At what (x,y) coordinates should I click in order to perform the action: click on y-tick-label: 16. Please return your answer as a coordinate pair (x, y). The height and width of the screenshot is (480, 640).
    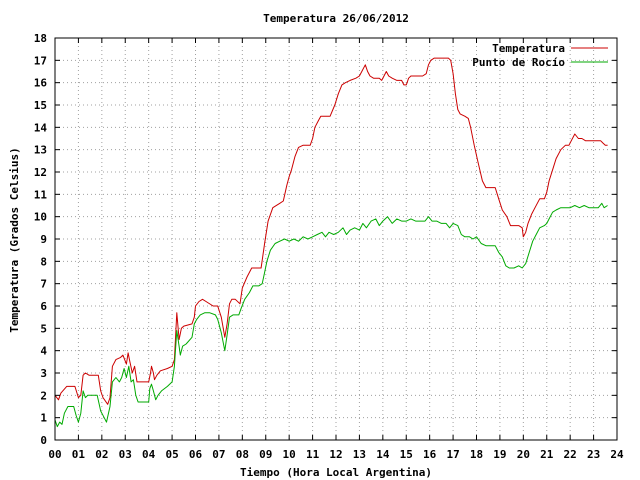
    Looking at the image, I should click on (41, 83).